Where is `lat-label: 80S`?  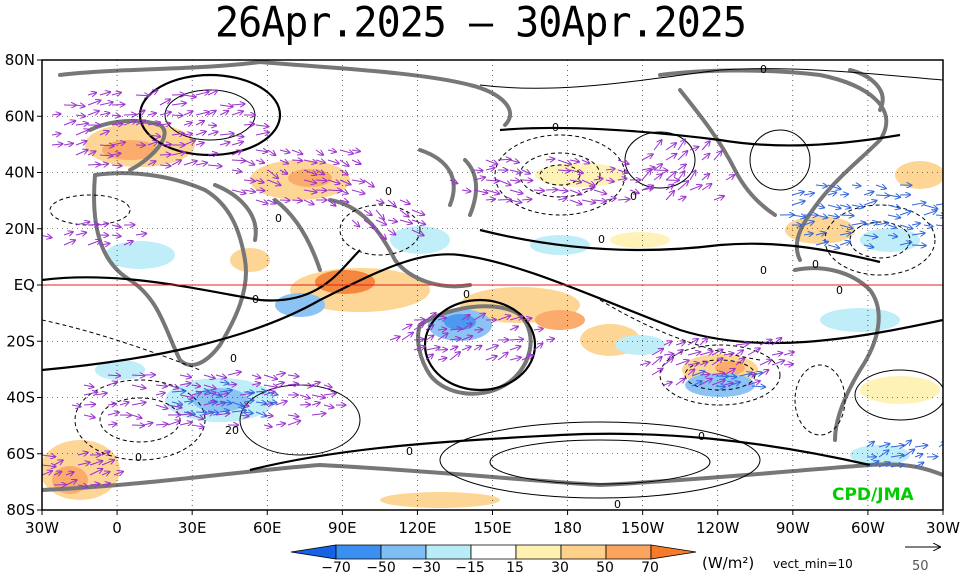
lat-label: 80S is located at coordinates (20, 510).